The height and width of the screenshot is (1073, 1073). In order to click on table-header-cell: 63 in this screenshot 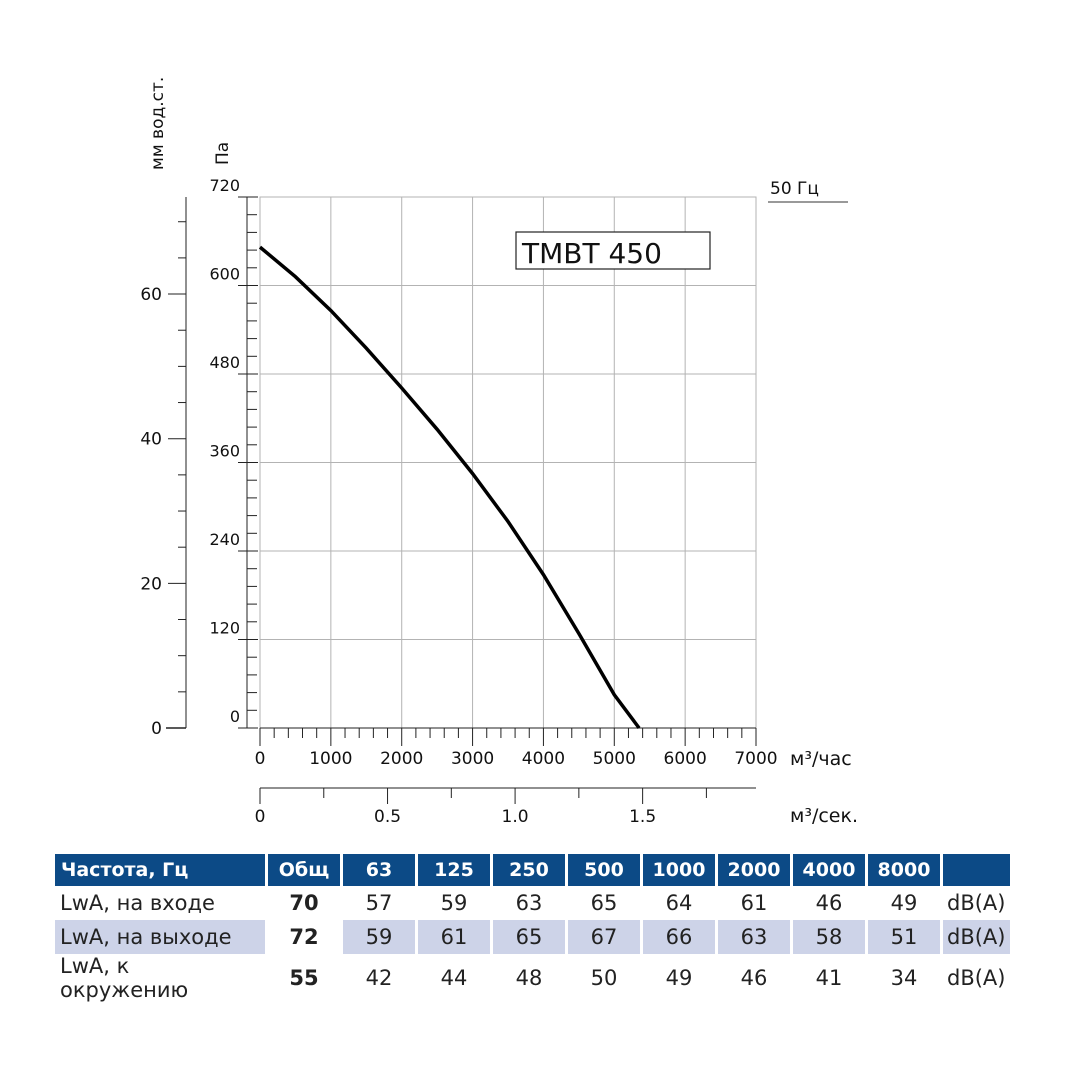, I will do `click(379, 870)`.